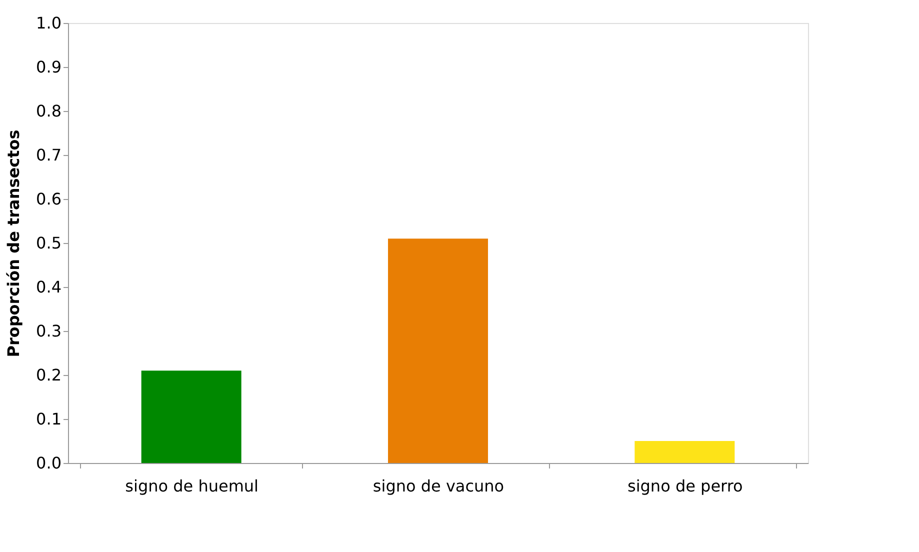  I want to click on y-tick-label: 0.1, so click(49, 419).